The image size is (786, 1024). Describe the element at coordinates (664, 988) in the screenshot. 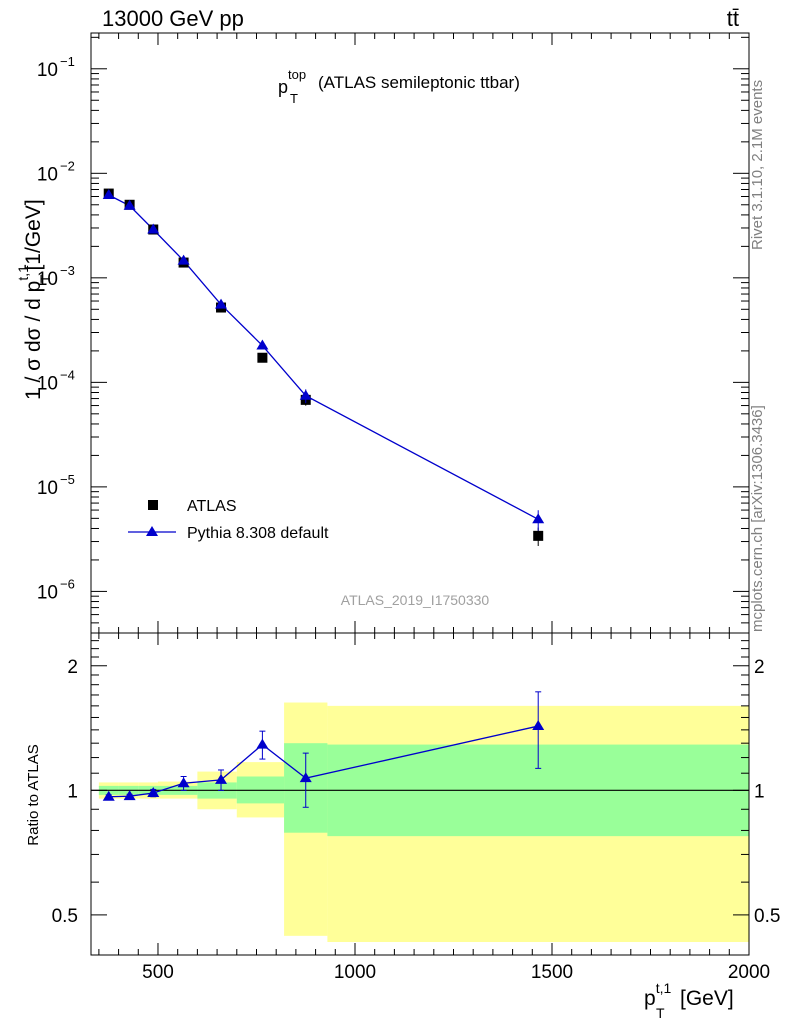

I see `xlabel-sup: t,1` at that location.